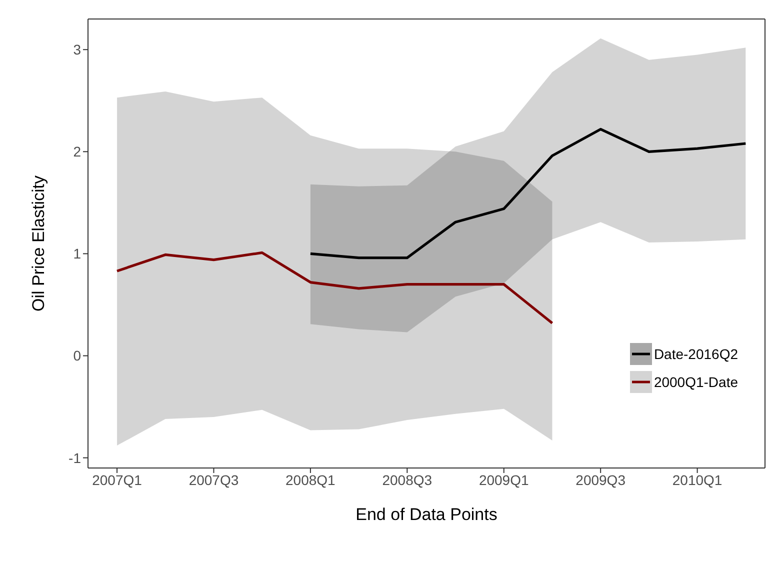  Describe the element at coordinates (77, 254) in the screenshot. I see `y-tick-label: 1` at that location.